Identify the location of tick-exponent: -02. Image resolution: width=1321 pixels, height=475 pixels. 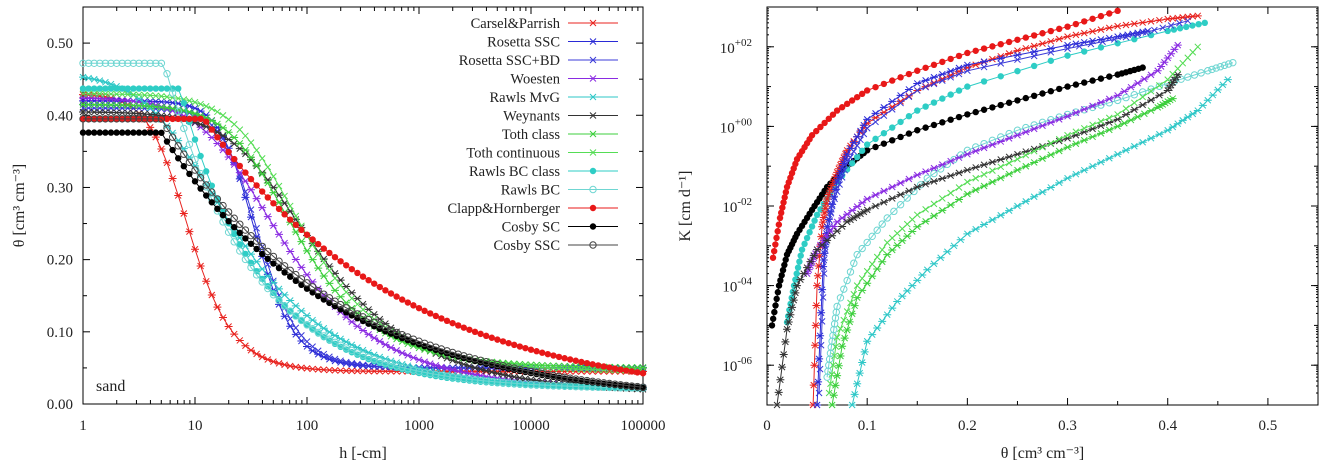
(744, 202).